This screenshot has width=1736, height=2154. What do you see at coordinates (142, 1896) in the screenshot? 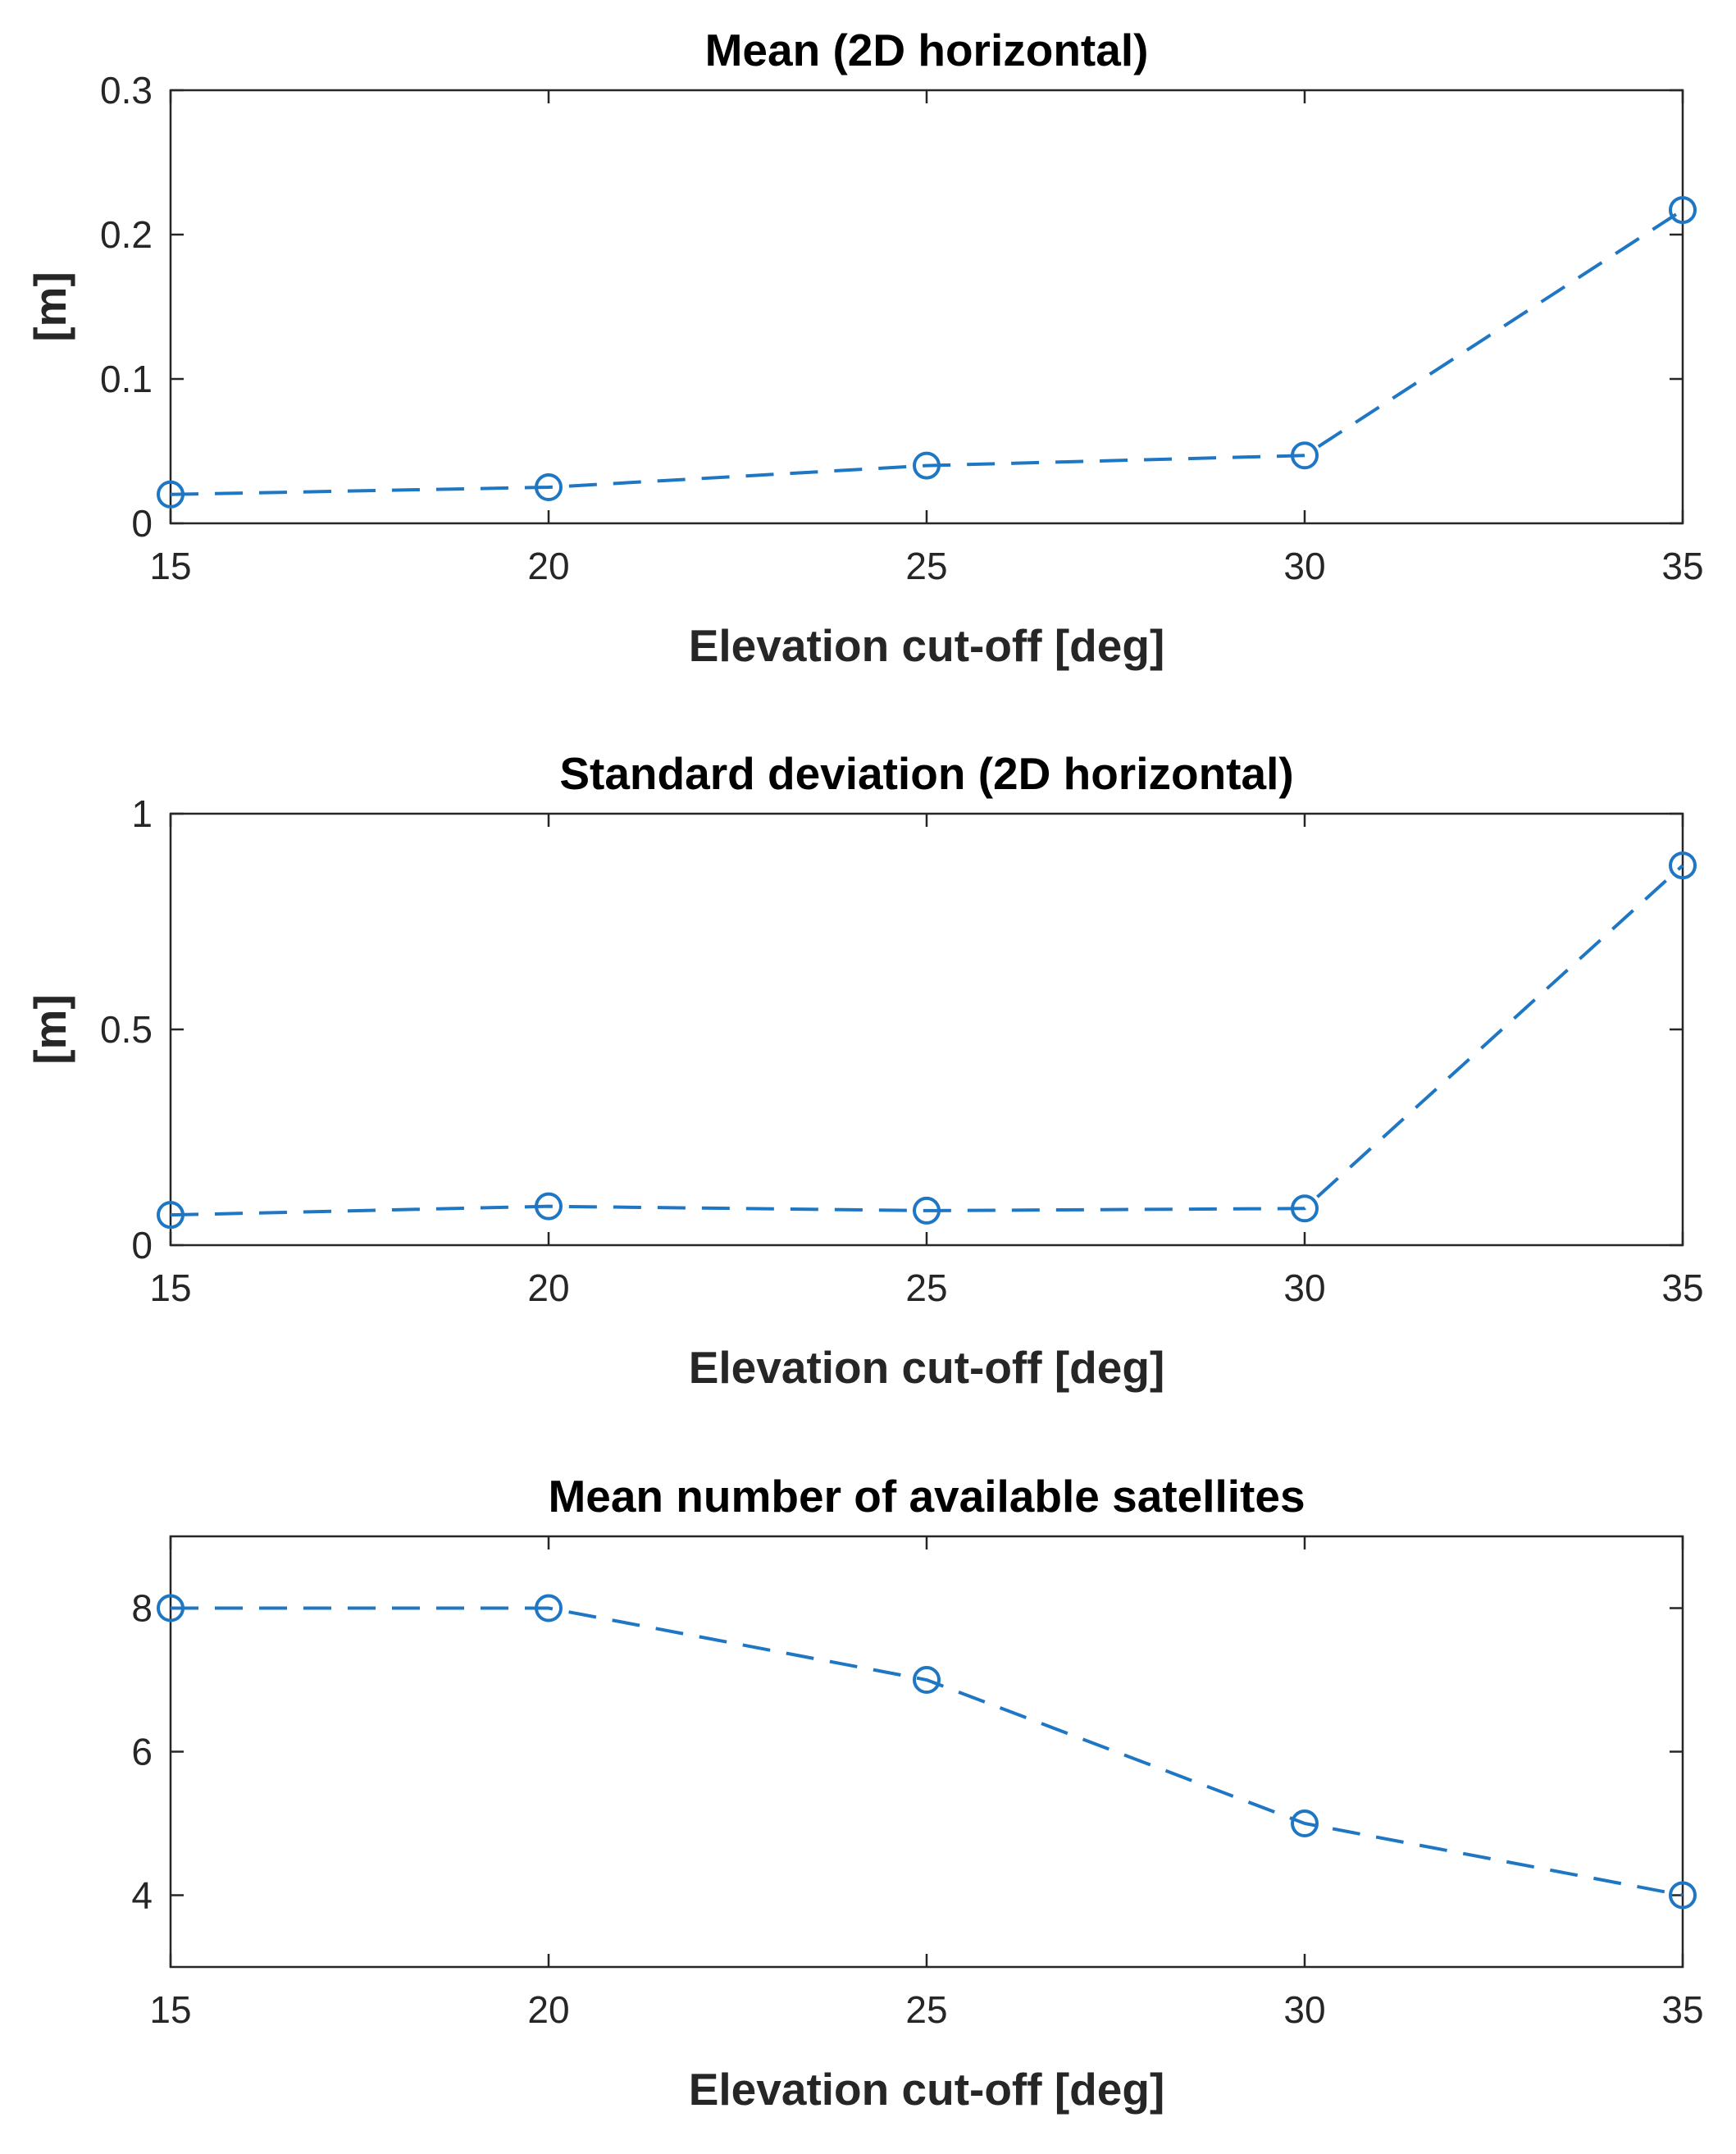
I see `y-tick-label: 4` at bounding box center [142, 1896].